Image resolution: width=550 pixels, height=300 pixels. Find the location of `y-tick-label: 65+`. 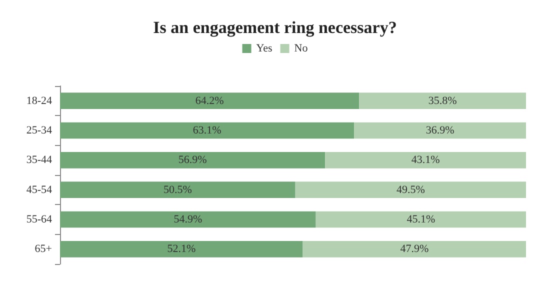

y-tick-label: 65+ is located at coordinates (43, 249).